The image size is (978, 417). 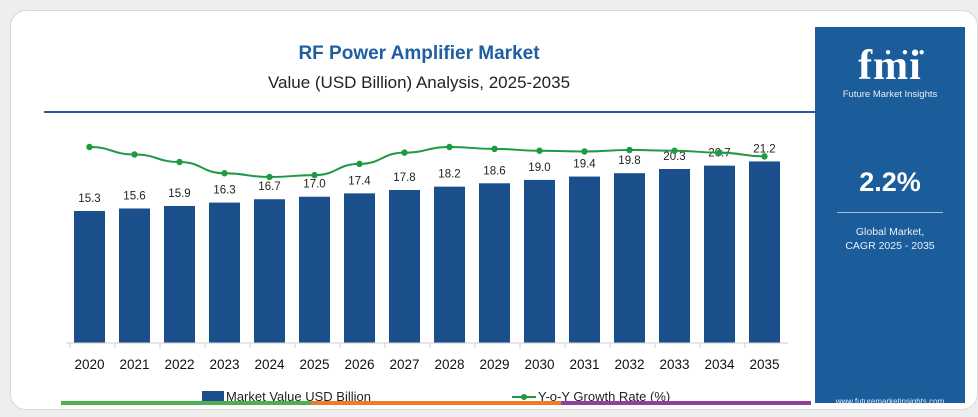 What do you see at coordinates (213, 396) in the screenshot?
I see `legend-bar-swatch` at bounding box center [213, 396].